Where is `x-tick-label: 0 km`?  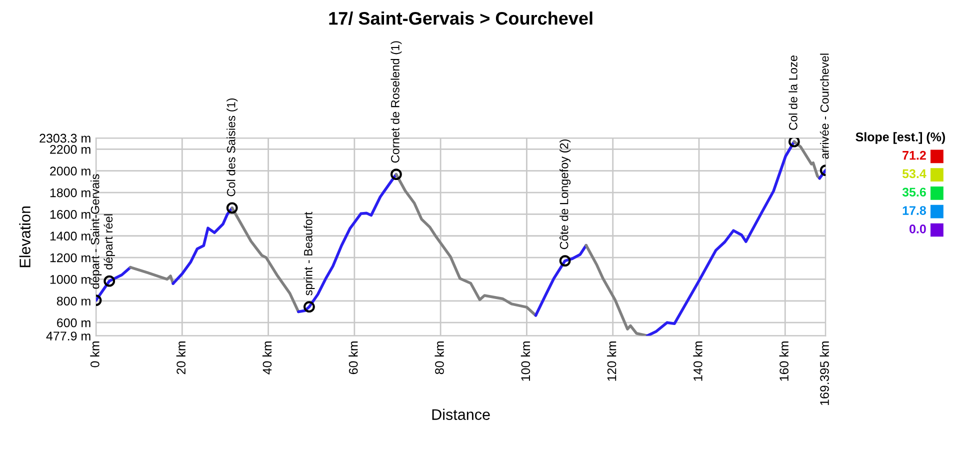
x-tick-label: 0 km is located at coordinates (95, 354).